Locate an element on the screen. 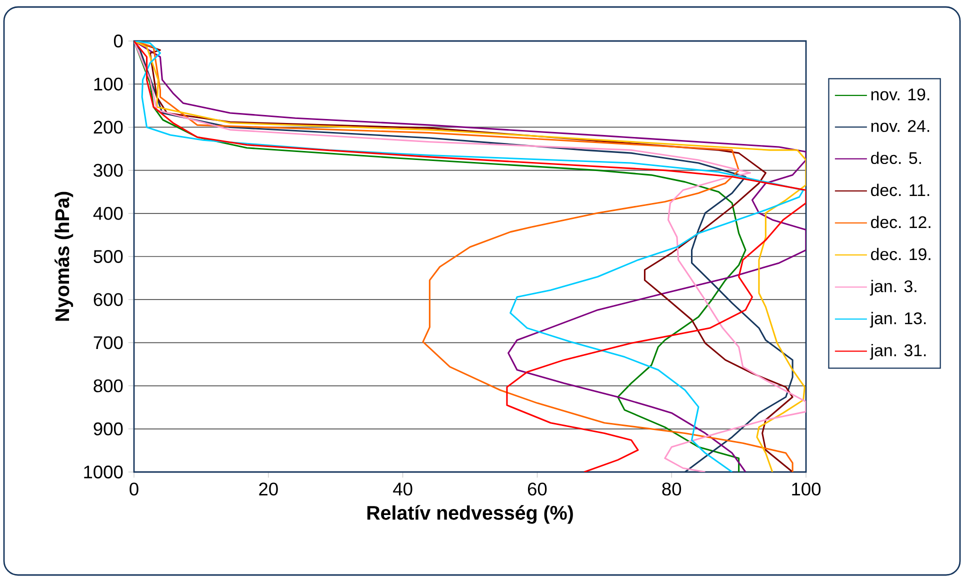 Image resolution: width=965 pixels, height=579 pixels. x-tick-label: 20 is located at coordinates (268, 489).